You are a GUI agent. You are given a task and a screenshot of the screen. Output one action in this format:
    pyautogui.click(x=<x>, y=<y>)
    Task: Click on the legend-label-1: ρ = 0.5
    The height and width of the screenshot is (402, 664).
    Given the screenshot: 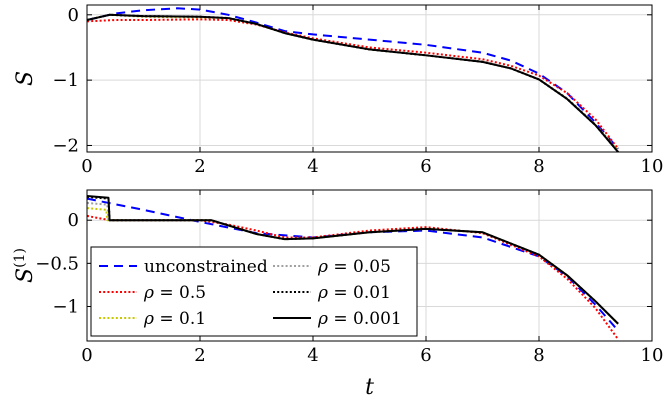 What is the action you would take?
    pyautogui.click(x=174, y=293)
    